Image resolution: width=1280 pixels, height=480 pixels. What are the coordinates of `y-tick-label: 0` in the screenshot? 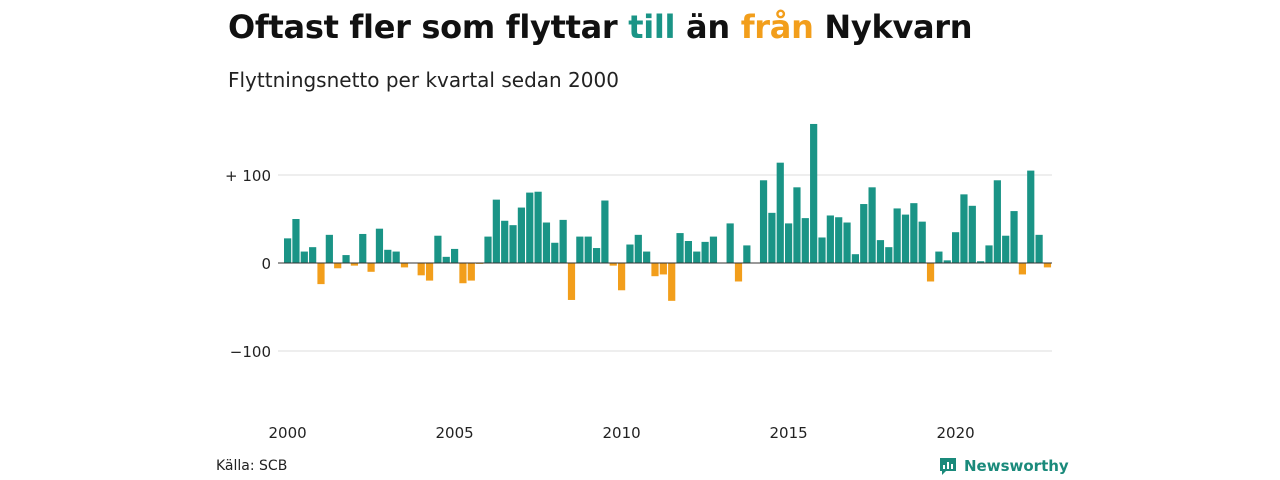 It's located at (266, 264).